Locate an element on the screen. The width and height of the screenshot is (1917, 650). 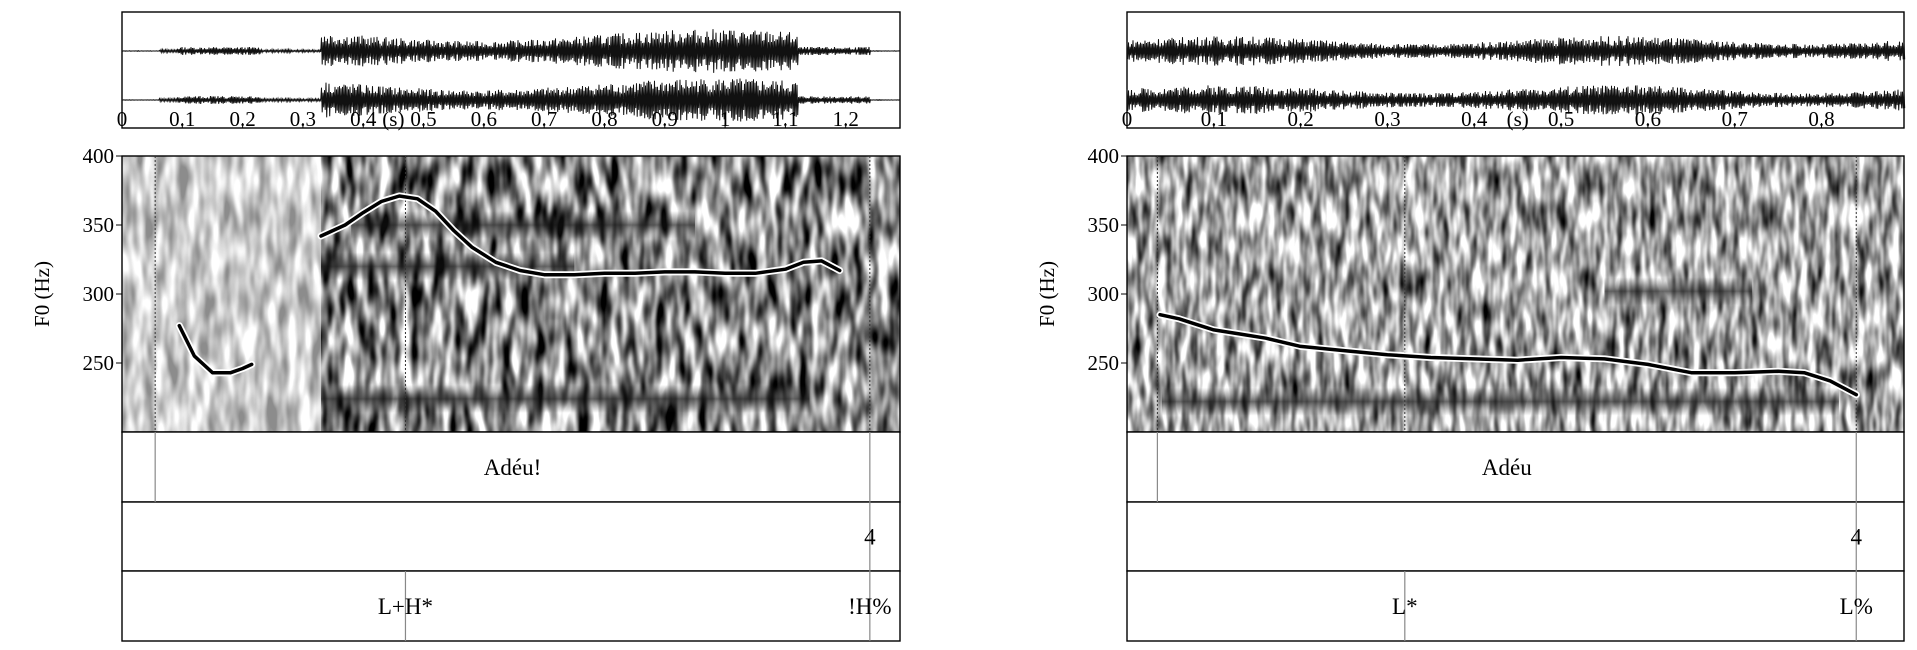
spectrogram-pause-shade is located at coordinates (222, 294).